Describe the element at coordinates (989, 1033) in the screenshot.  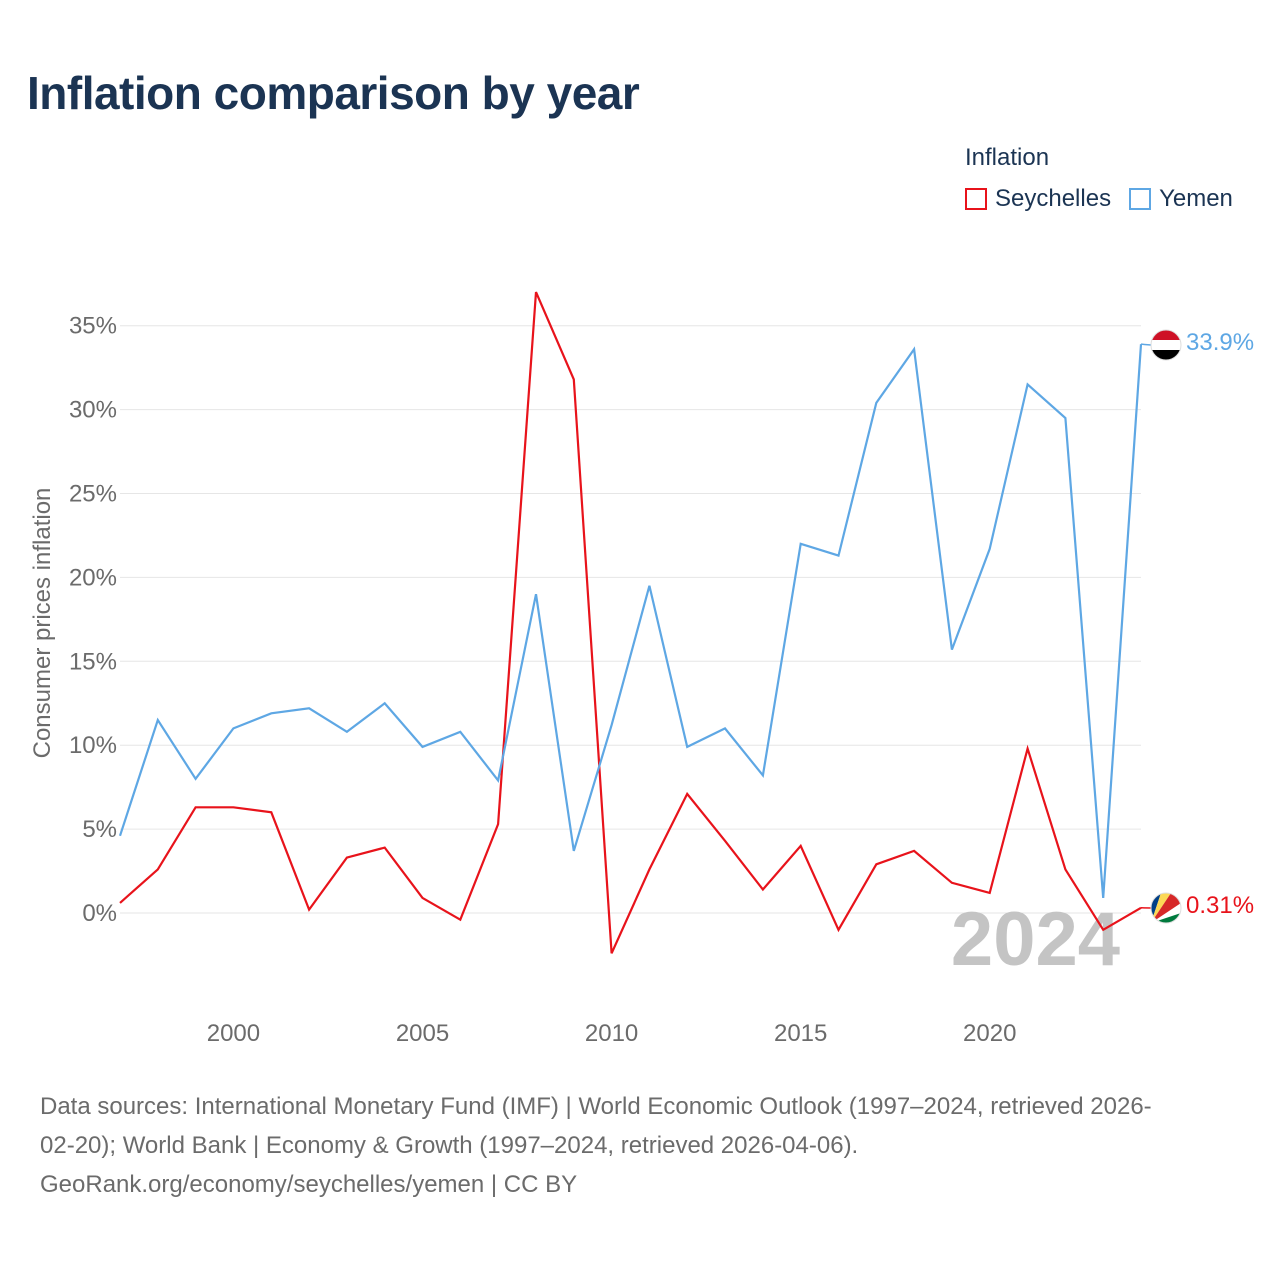
I see `x-tick-label: 2020` at that location.